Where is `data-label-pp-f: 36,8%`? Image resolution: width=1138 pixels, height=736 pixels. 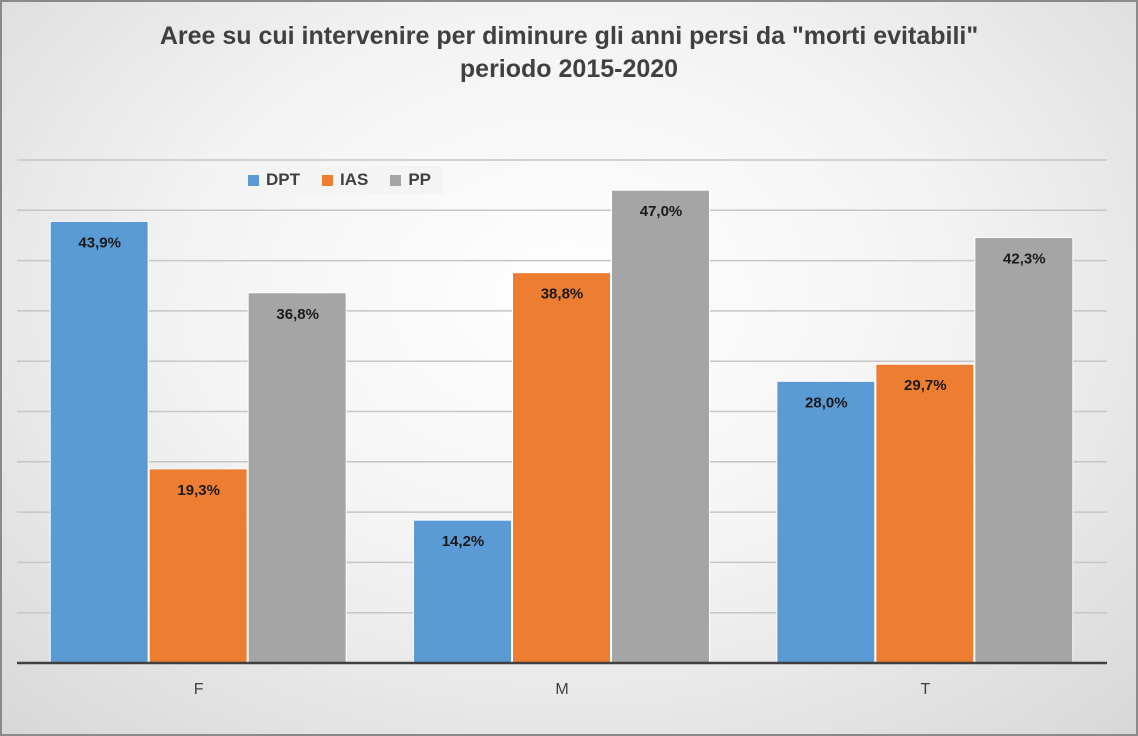
data-label-pp-f: 36,8% is located at coordinates (297, 314).